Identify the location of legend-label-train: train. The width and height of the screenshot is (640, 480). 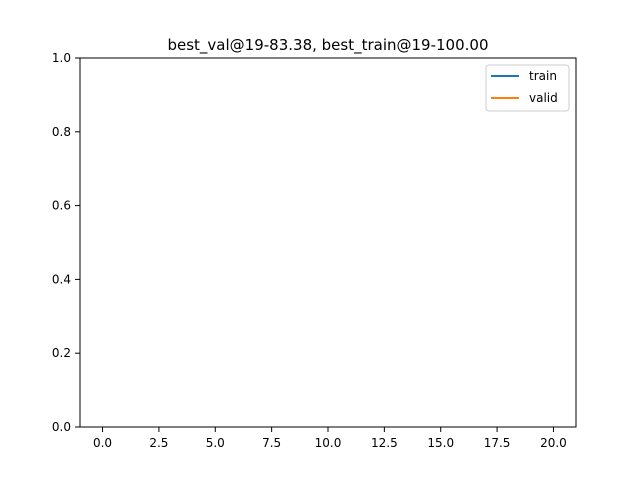
(543, 76).